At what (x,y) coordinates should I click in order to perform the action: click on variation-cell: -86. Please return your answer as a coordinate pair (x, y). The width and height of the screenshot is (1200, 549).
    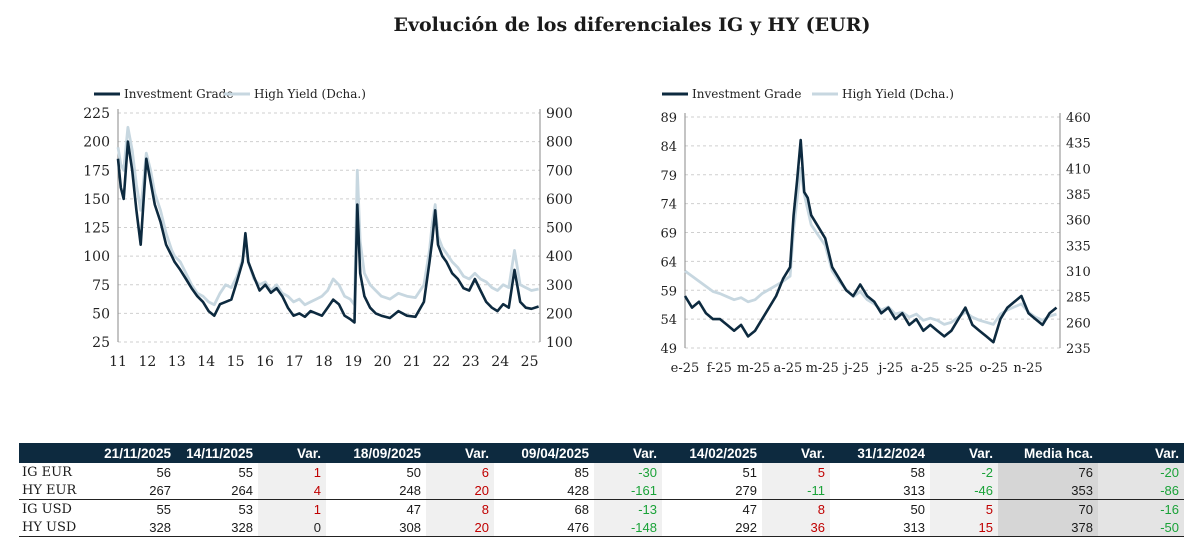
    Looking at the image, I should click on (1141, 490).